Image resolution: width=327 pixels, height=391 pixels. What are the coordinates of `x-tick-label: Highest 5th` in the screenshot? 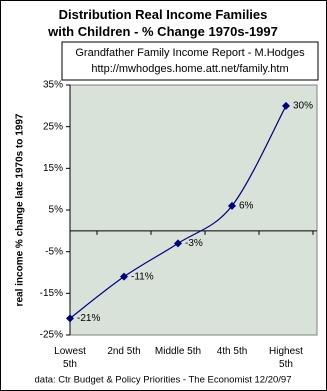 It's located at (286, 358).